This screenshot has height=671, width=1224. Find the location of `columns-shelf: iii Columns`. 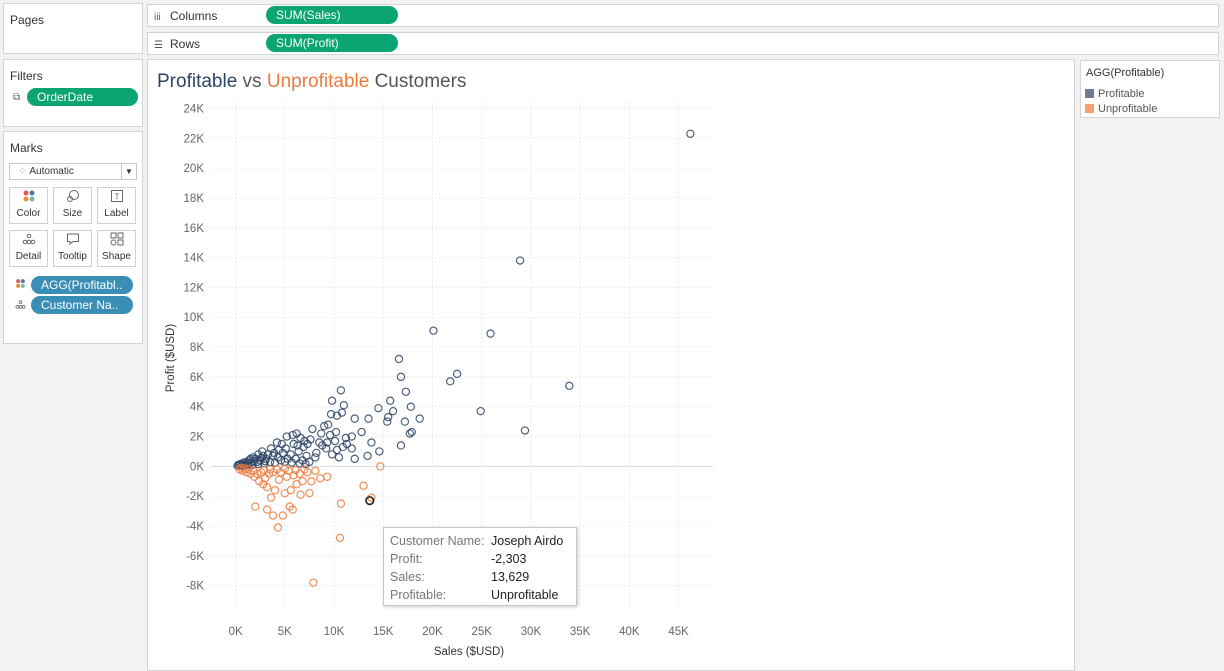

columns-shelf: iii Columns is located at coordinates (683, 15).